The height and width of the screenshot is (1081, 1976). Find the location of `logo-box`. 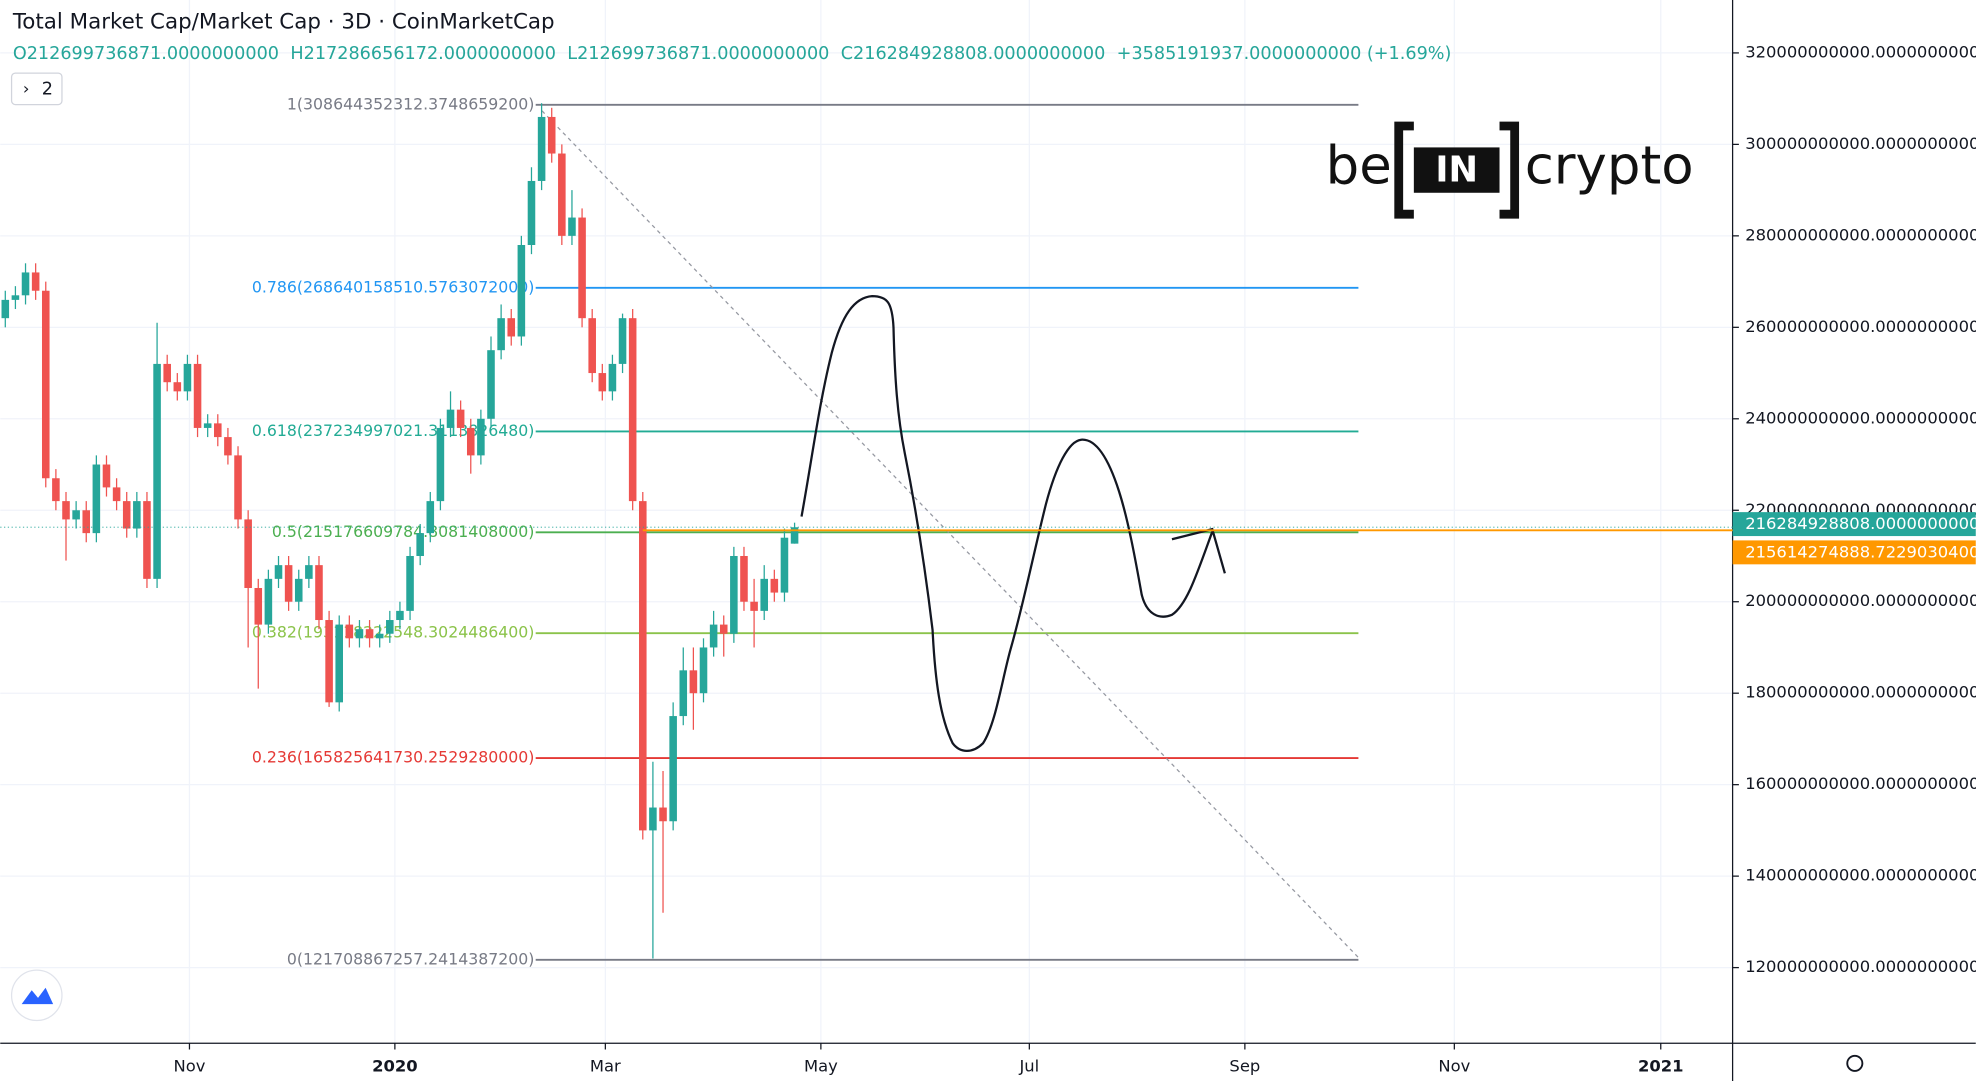

logo-box is located at coordinates (1456, 170).